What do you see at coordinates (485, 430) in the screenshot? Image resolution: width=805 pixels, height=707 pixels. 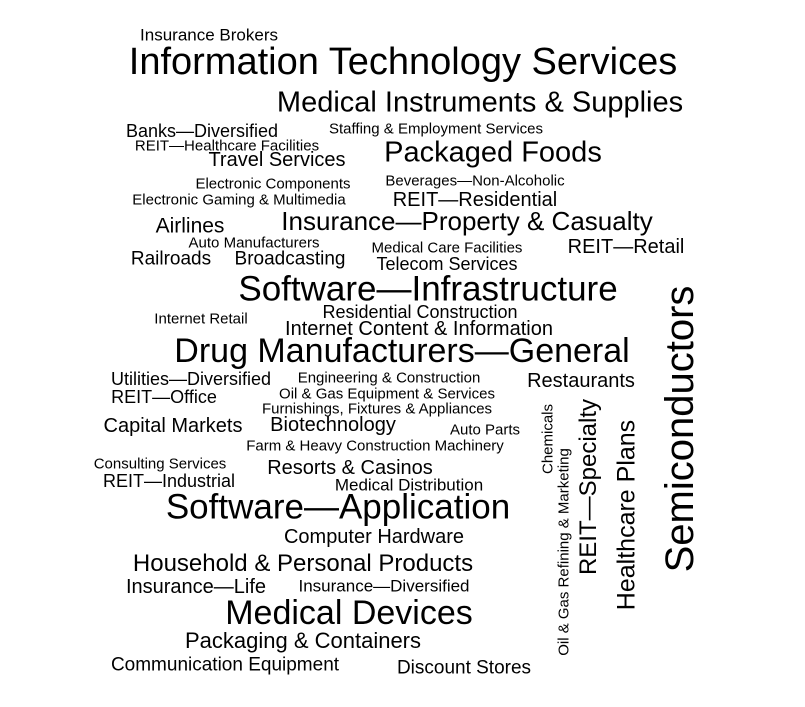 I see `word-auto-parts: Auto Parts` at bounding box center [485, 430].